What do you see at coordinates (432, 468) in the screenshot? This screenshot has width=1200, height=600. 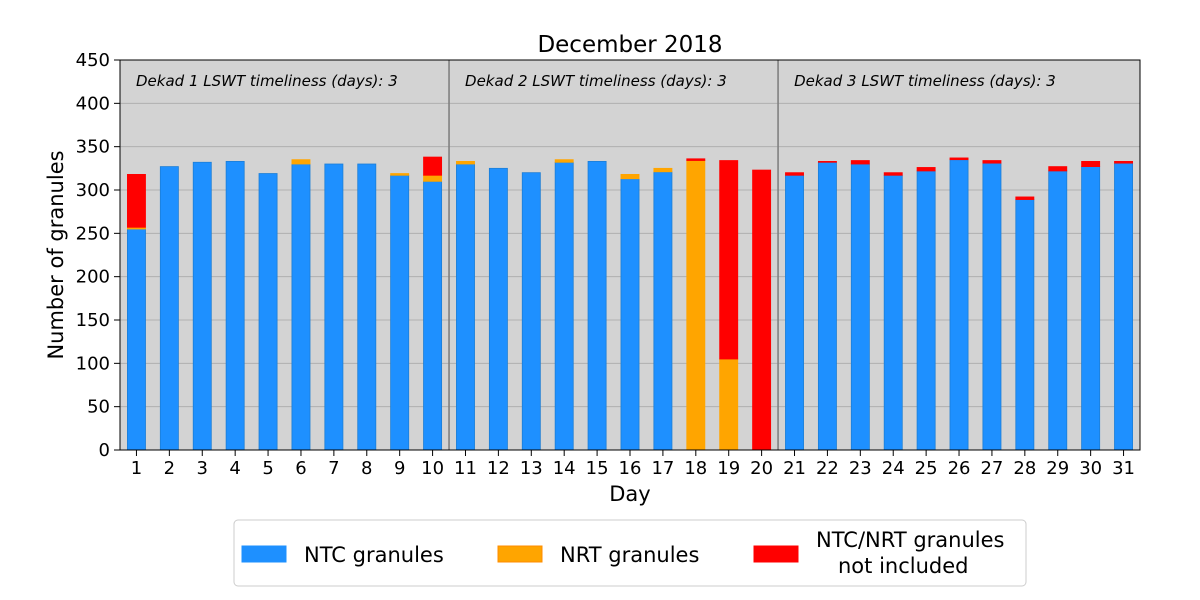 I see `x-tick-label: 10` at bounding box center [432, 468].